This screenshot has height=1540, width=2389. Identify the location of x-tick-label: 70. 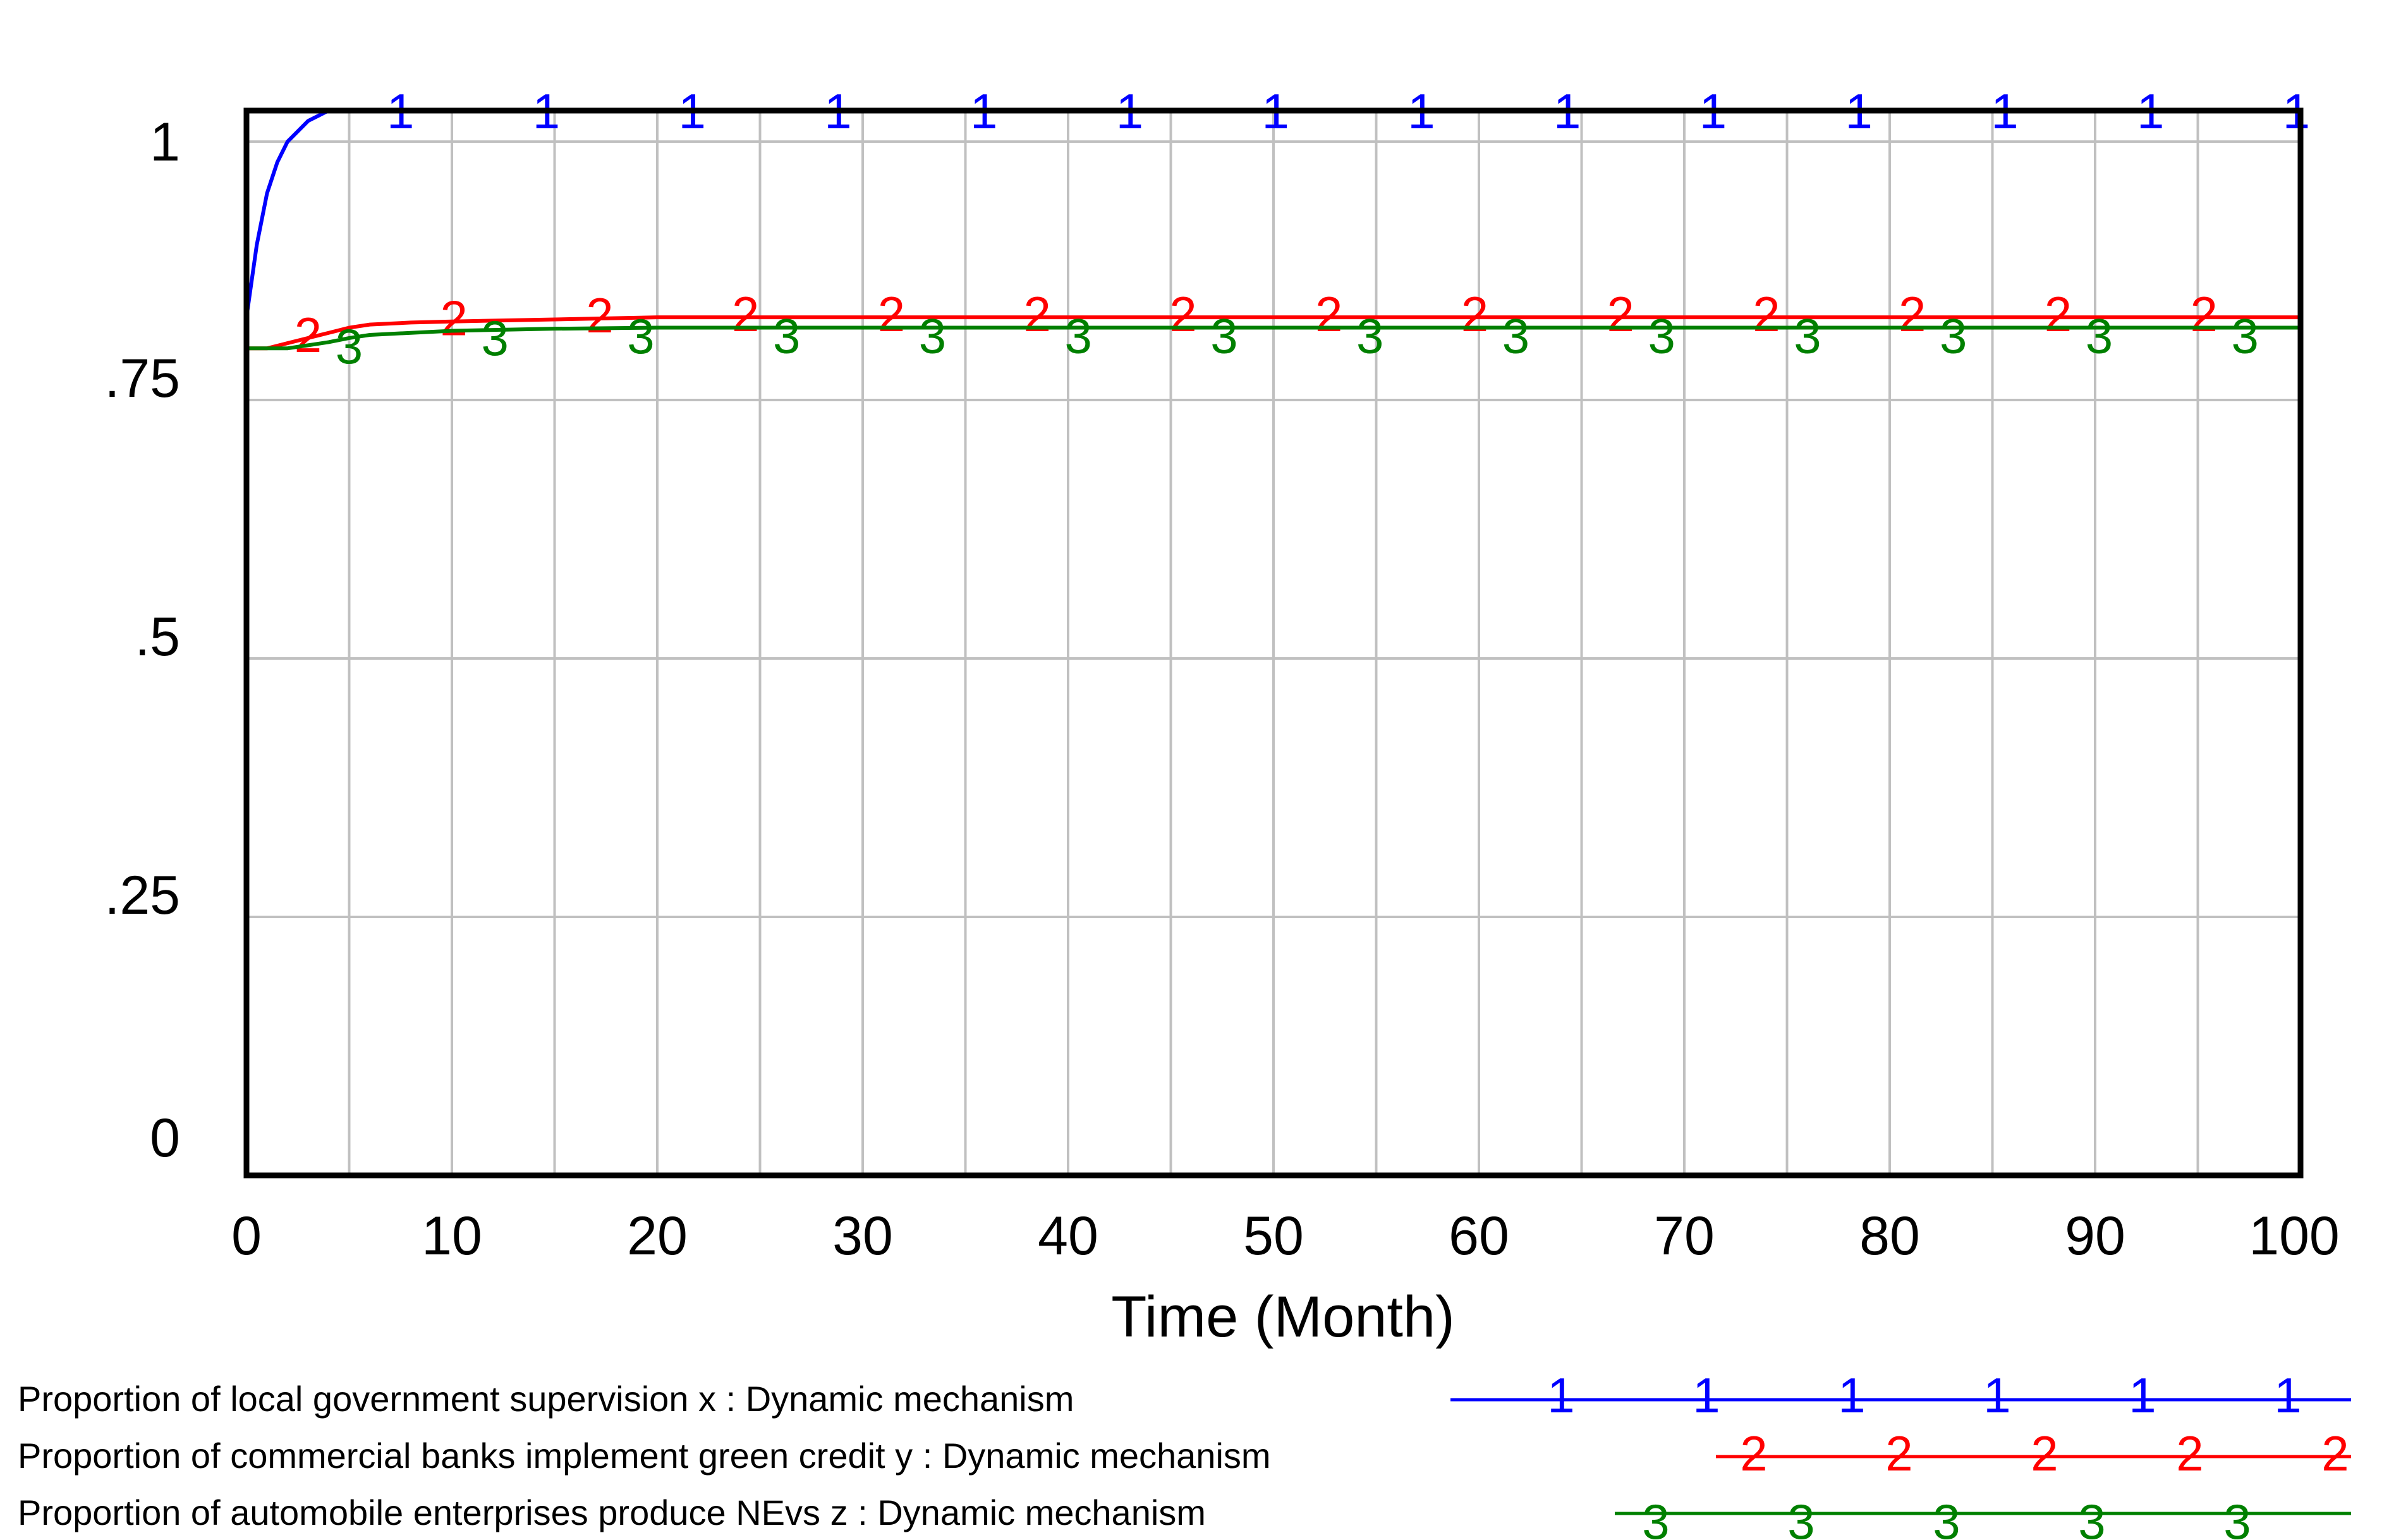
(1684, 1236).